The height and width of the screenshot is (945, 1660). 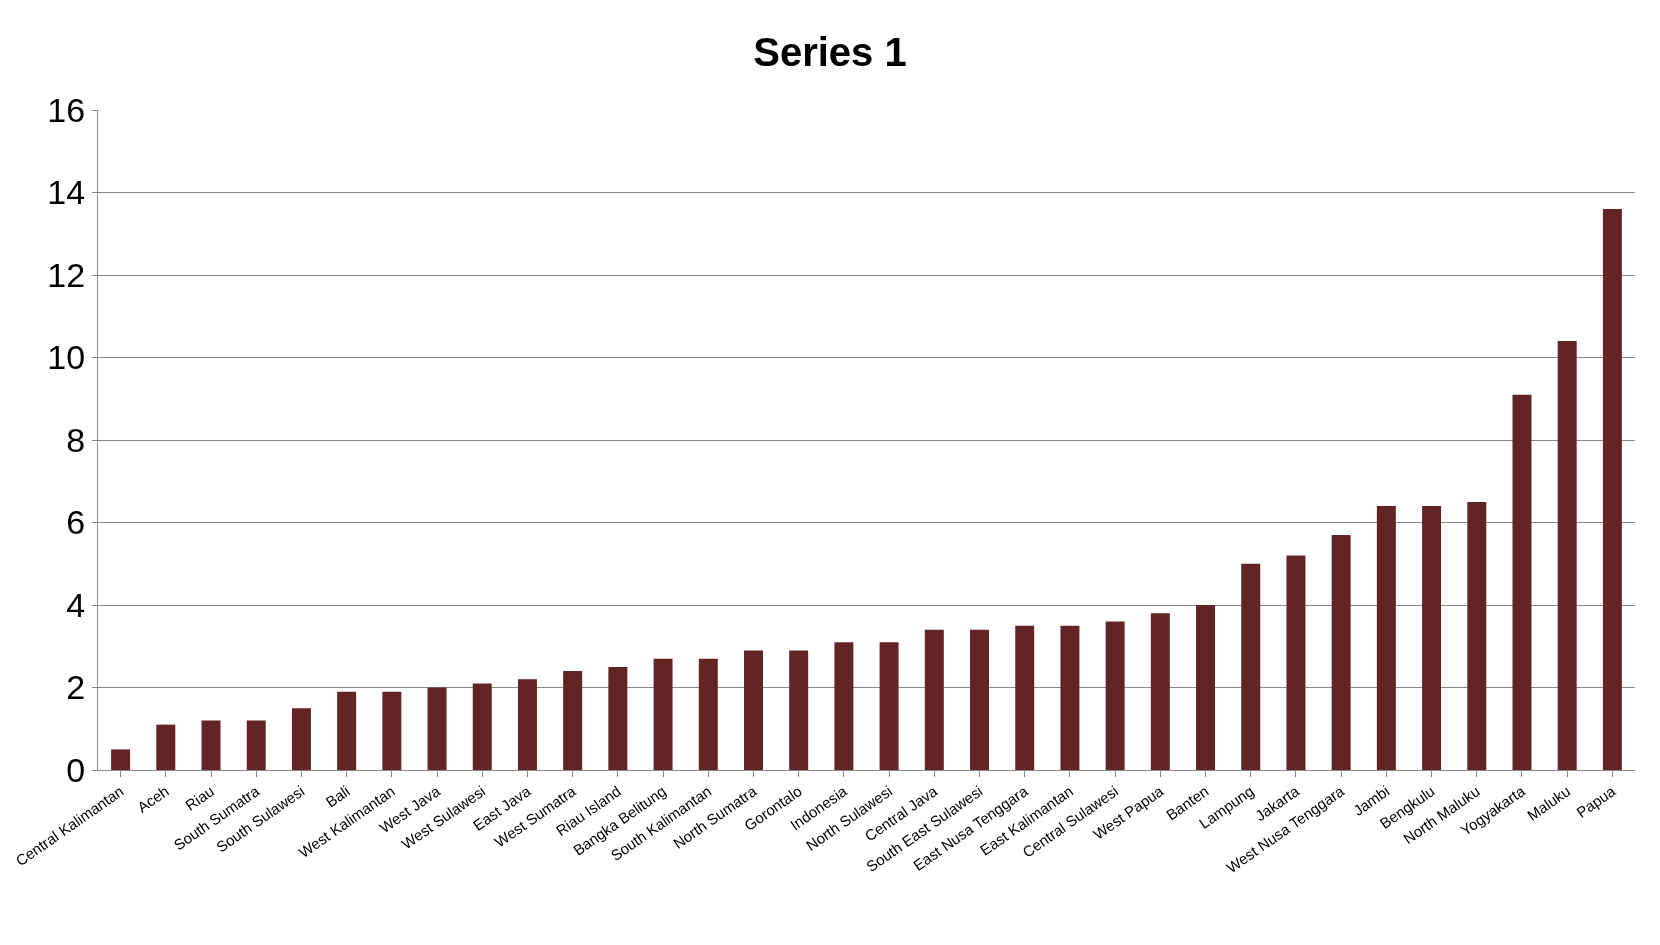 What do you see at coordinates (66, 274) in the screenshot?
I see `y-tick-label: 12` at bounding box center [66, 274].